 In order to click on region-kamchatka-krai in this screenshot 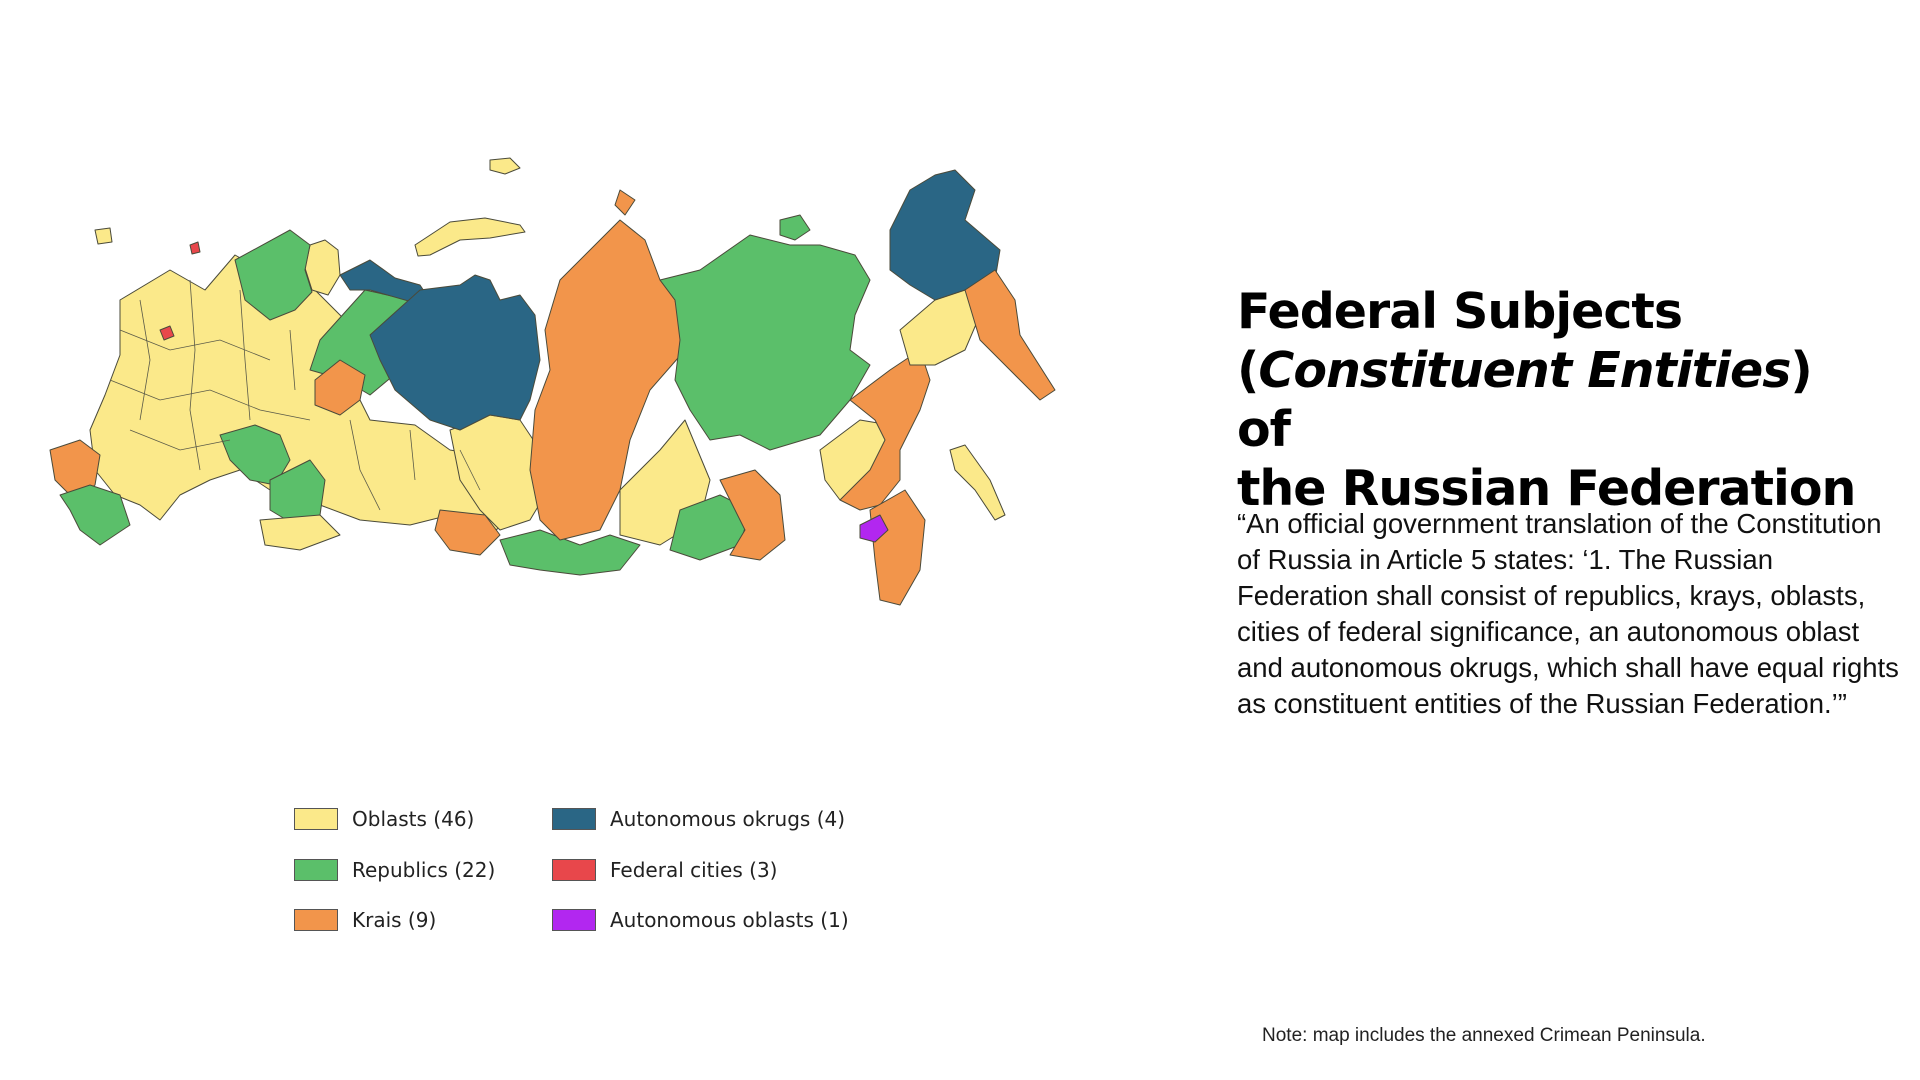, I will do `click(1010, 335)`.